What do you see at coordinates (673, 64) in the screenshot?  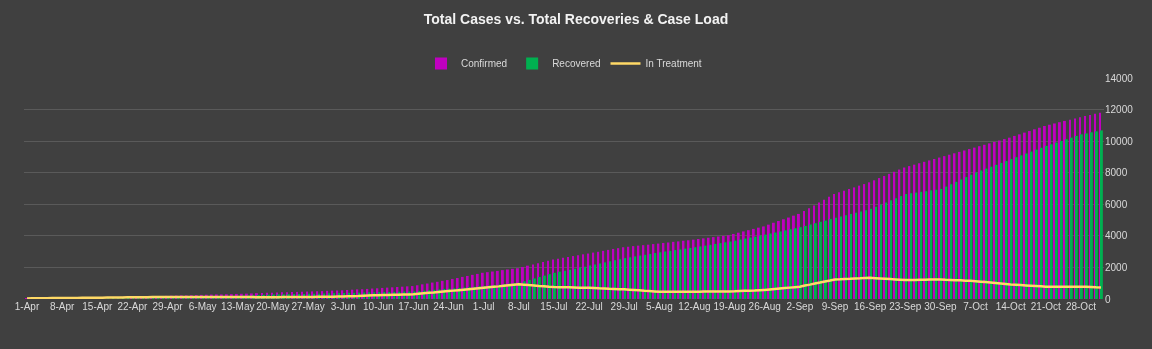 I see `legend-label: In Treatment` at bounding box center [673, 64].